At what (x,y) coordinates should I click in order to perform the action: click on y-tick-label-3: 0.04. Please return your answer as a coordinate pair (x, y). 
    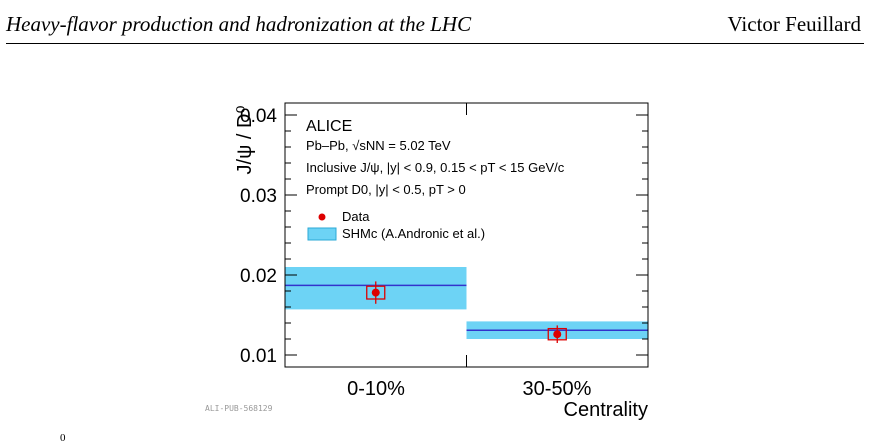
    Looking at the image, I should click on (258, 116).